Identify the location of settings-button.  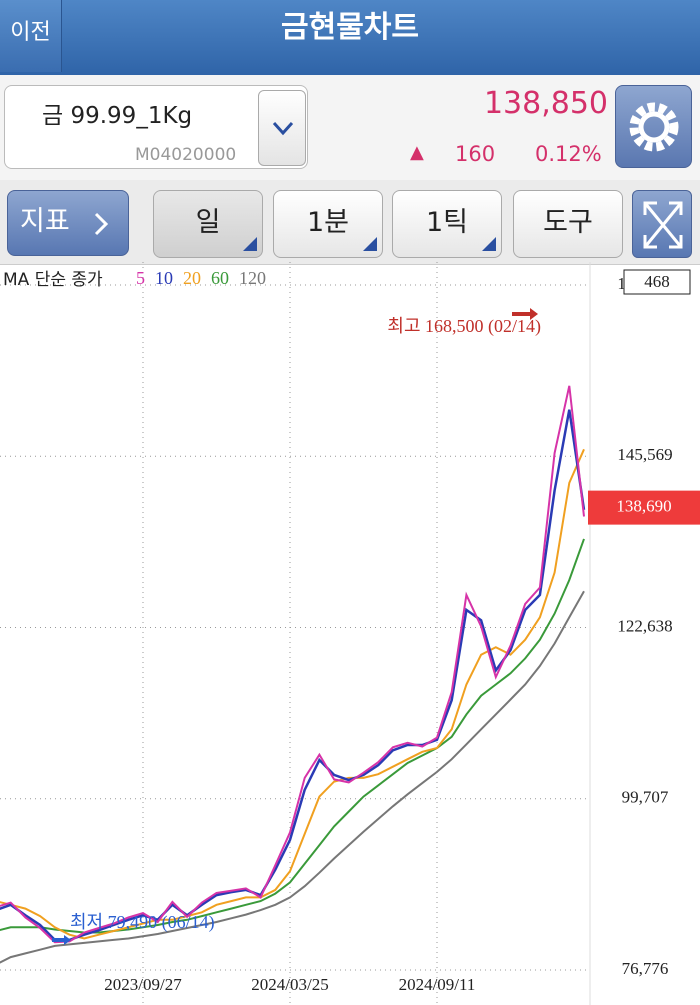
(653, 126).